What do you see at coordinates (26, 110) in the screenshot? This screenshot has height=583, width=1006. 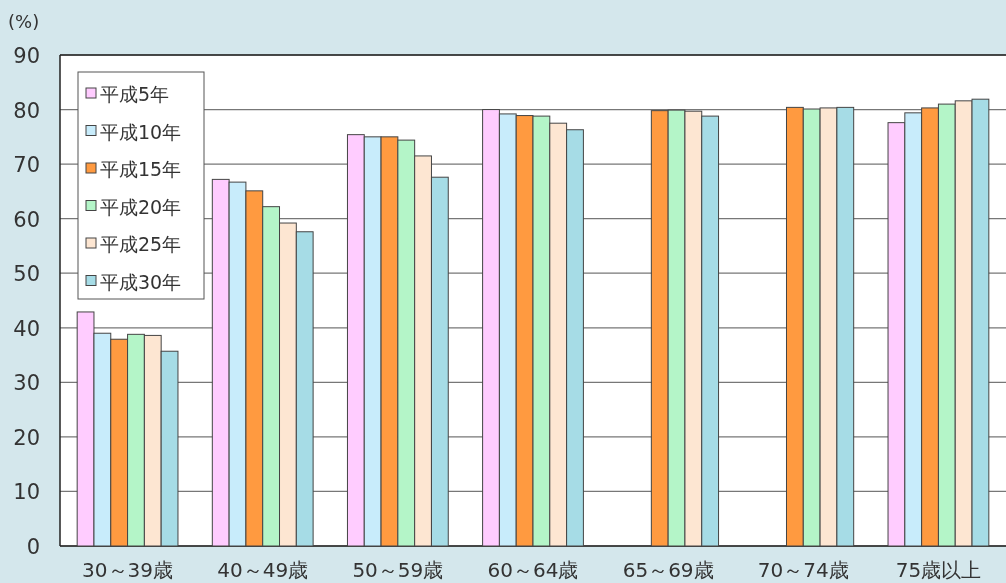 I see `y-tick-label: 80` at bounding box center [26, 110].